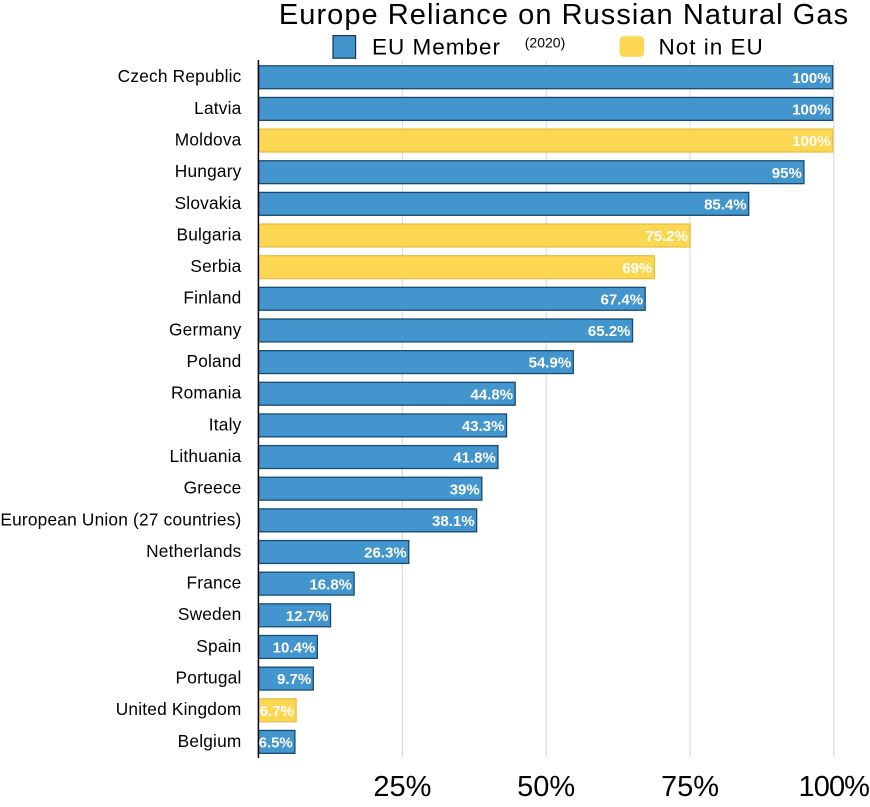 This screenshot has width=870, height=807. I want to click on svg-text: 67.4%, so click(622, 299).